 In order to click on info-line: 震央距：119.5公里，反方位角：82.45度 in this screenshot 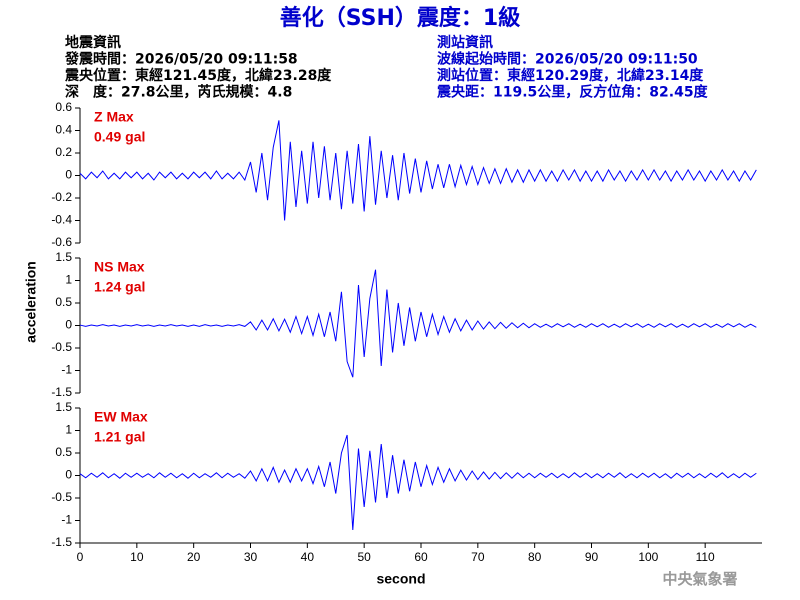, I will do `click(572, 92)`.